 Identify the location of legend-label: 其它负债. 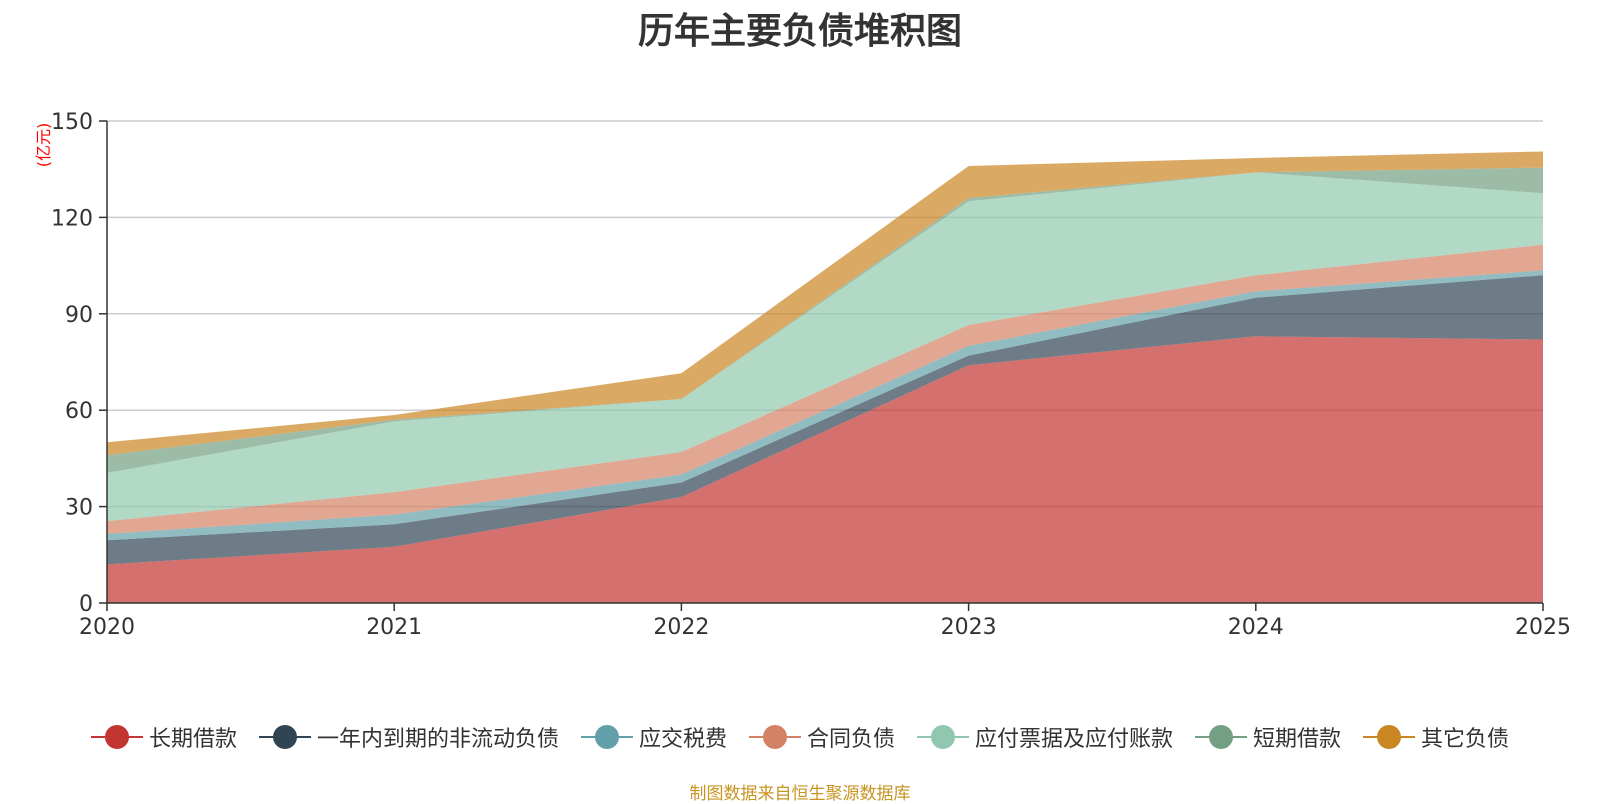
(1465, 739).